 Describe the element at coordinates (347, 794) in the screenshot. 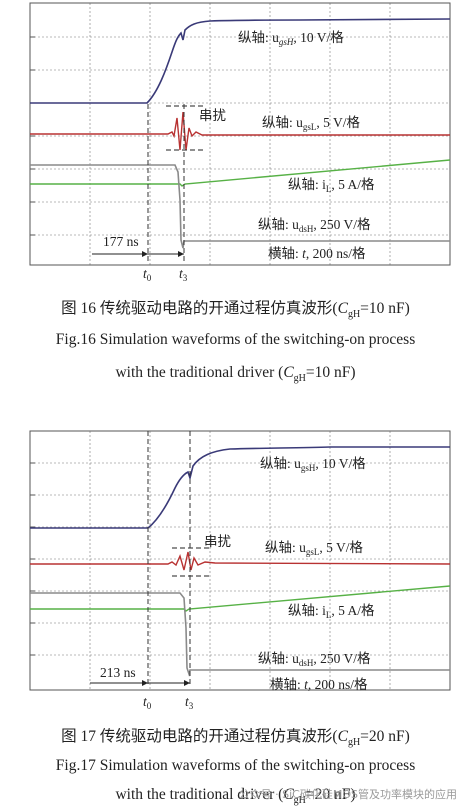

I see `watermark: 公众号 · SiC碳化硅MOS管及功率模块的应用` at that location.